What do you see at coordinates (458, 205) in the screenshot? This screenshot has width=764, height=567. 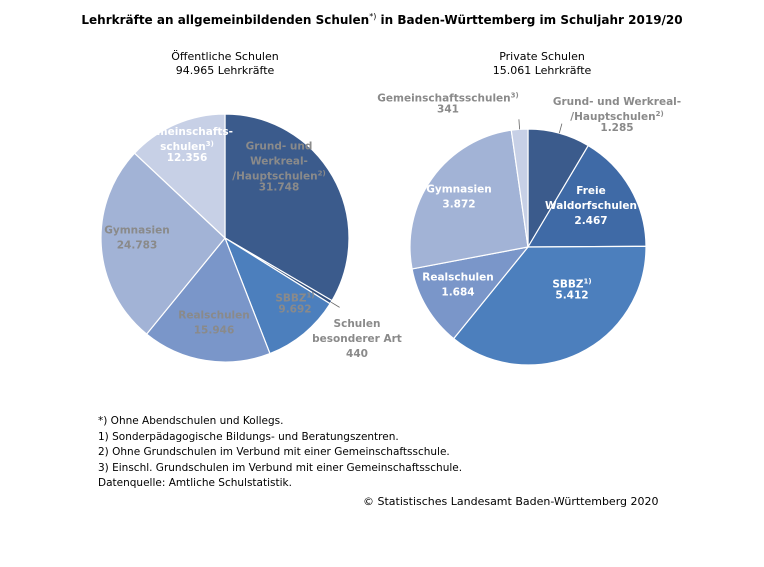 I see `slice-value: 3.872` at bounding box center [458, 205].